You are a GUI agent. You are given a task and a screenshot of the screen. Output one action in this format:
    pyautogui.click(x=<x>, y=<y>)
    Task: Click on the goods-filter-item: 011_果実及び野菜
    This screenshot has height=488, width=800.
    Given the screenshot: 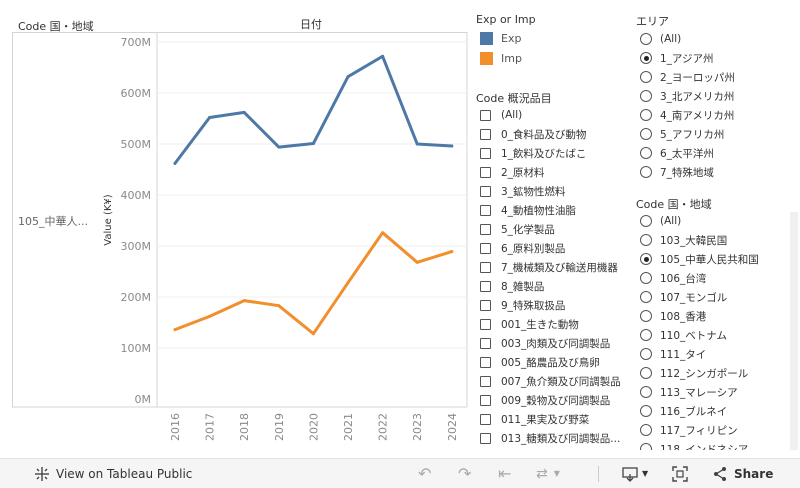 What is the action you would take?
    pyautogui.click(x=534, y=419)
    